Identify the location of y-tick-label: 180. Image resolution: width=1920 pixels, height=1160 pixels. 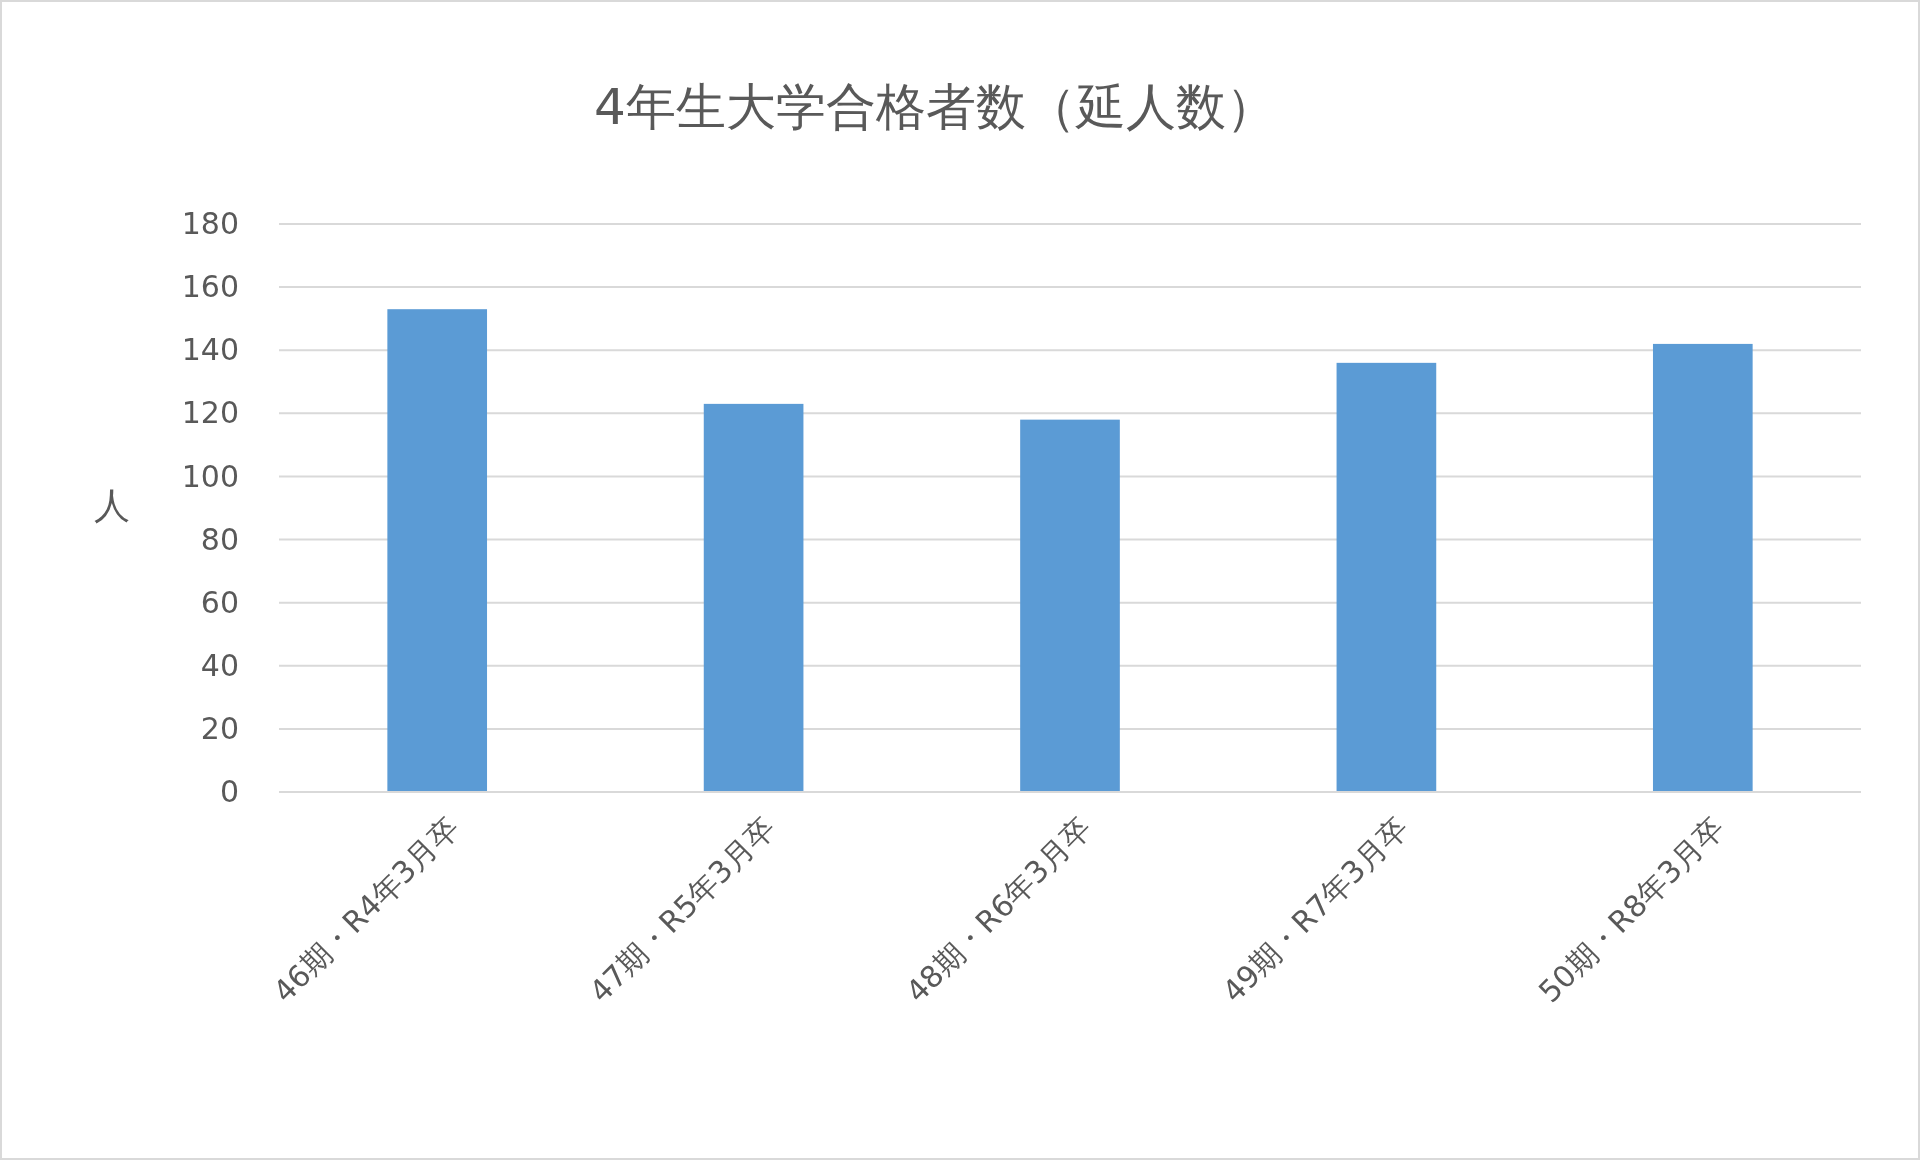
(210, 224).